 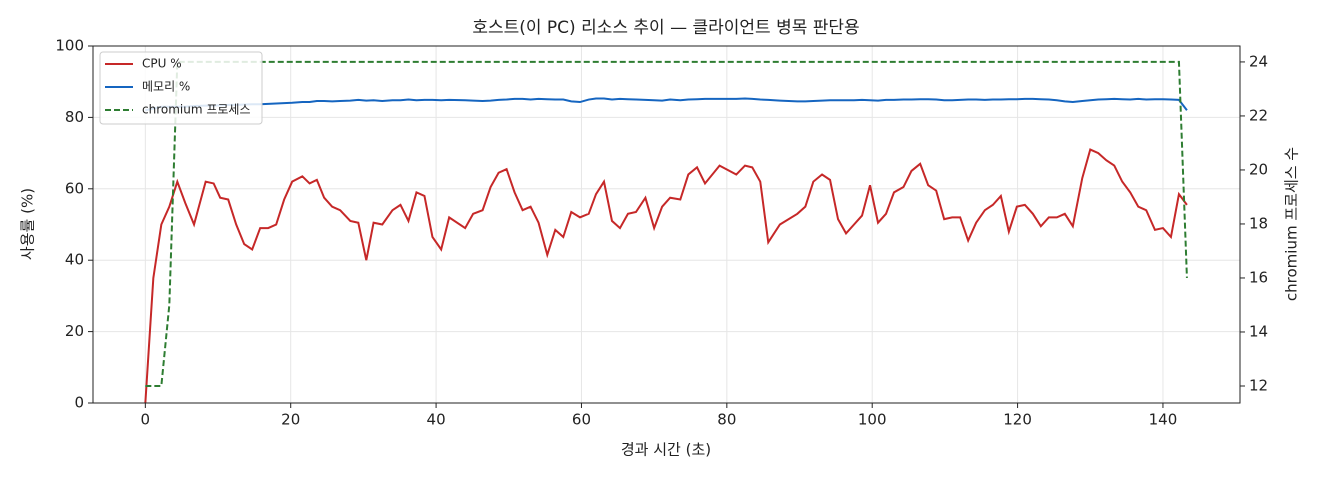 I want to click on legend-label: 메모리 %, so click(x=166, y=87).